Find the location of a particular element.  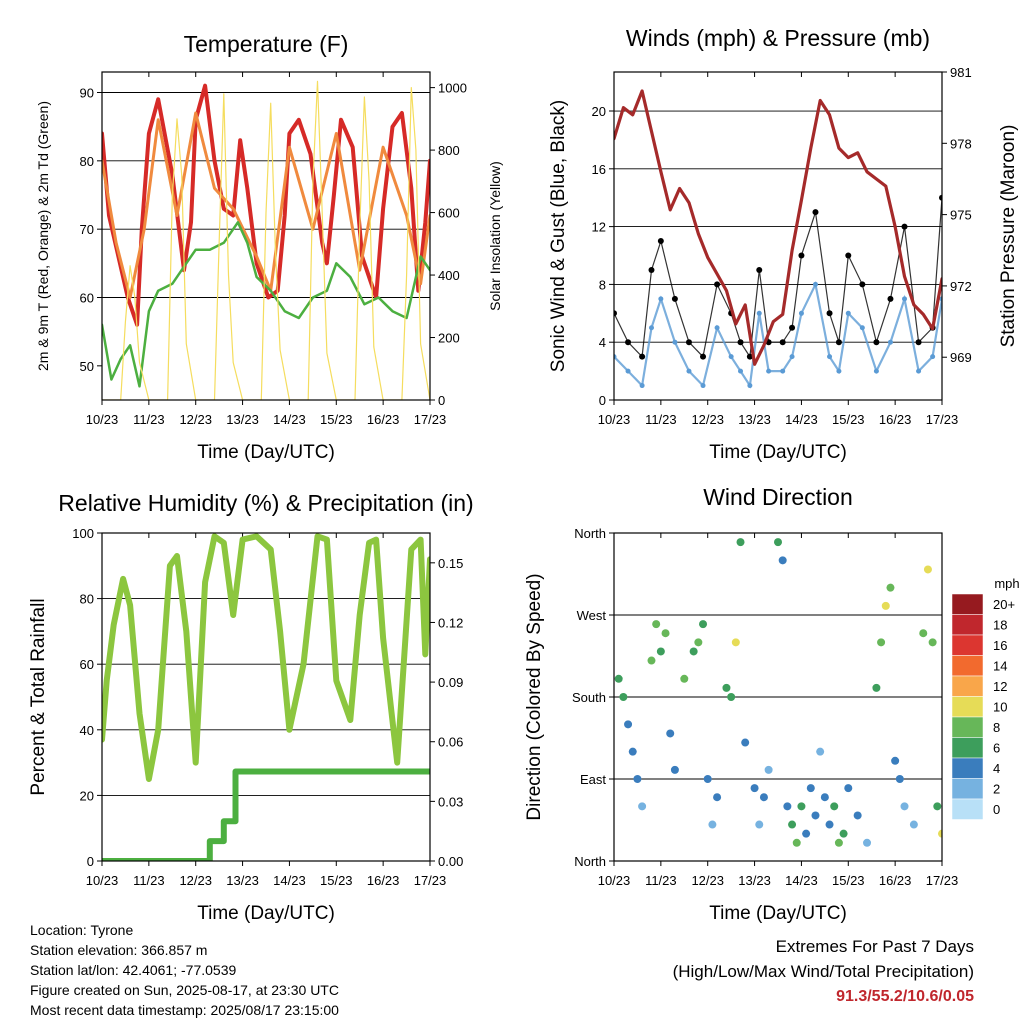

y-tick-label: West is located at coordinates (592, 615).